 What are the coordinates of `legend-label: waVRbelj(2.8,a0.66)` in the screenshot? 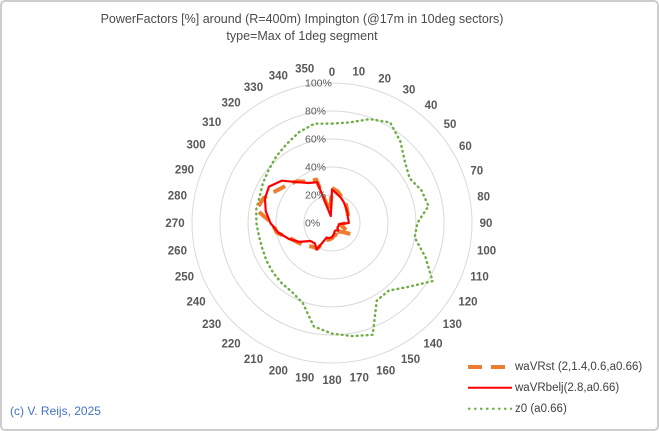 It's located at (567, 387).